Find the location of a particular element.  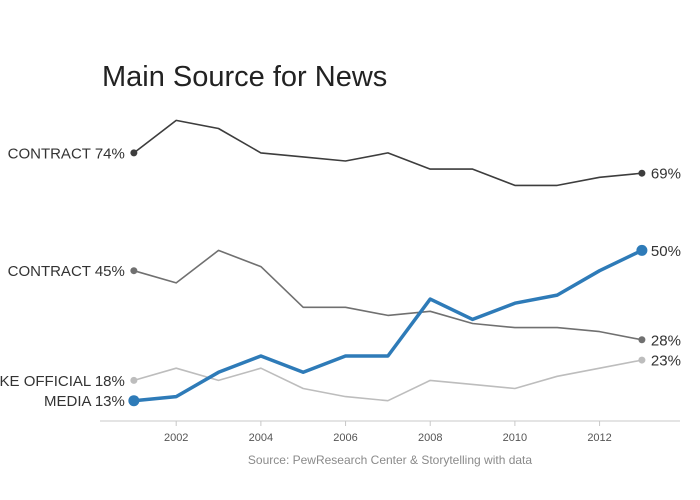

x-tick-label: 2004 is located at coordinates (261, 438).